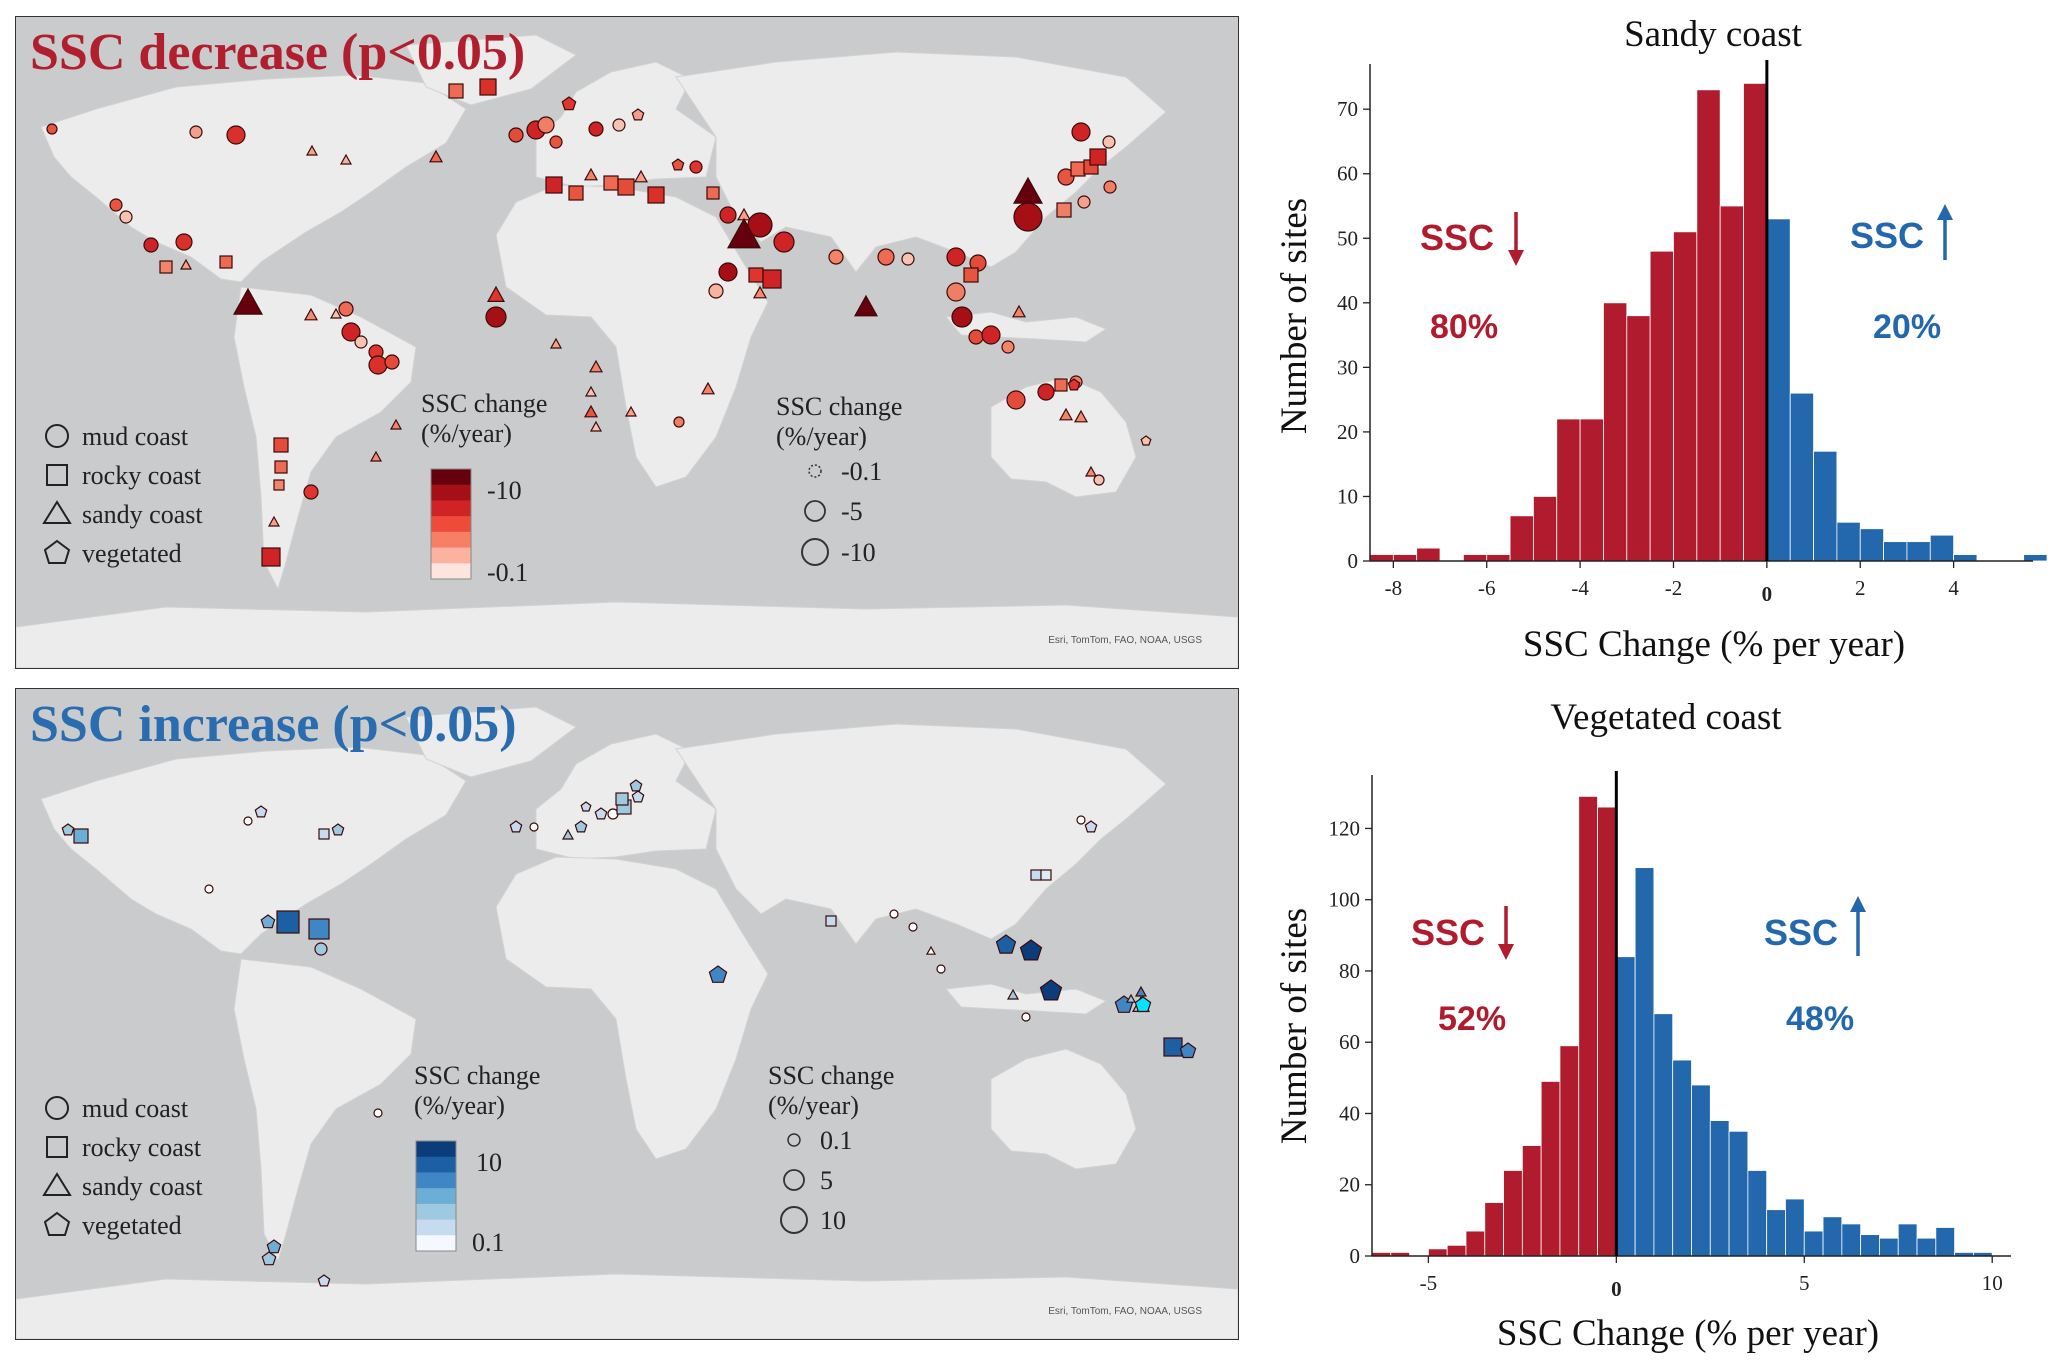 The height and width of the screenshot is (1361, 2048). I want to click on y-axis-title: Number of sites, so click(1294, 1026).